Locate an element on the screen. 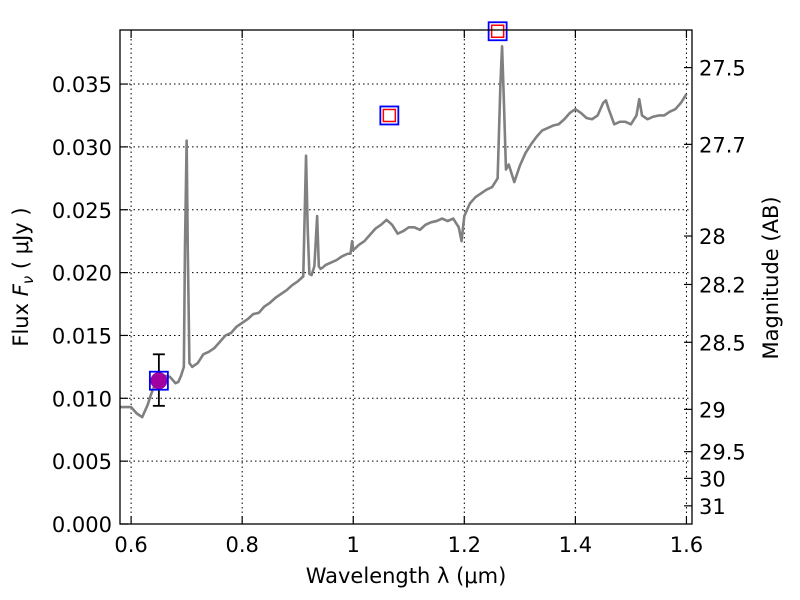 Image resolution: width=800 pixels, height=600 pixels. y-tick-label: 0.025 is located at coordinates (82, 211).